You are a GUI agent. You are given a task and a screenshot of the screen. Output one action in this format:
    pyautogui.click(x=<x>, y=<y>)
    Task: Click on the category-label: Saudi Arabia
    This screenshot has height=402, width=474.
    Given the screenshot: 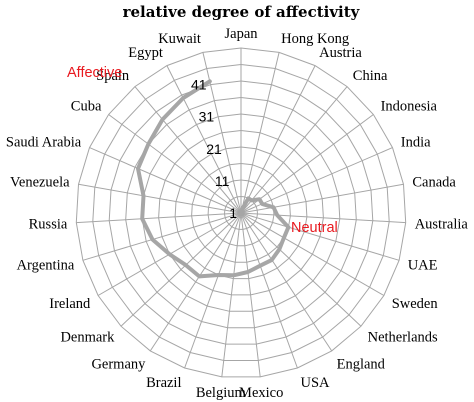 What is the action you would take?
    pyautogui.click(x=44, y=143)
    